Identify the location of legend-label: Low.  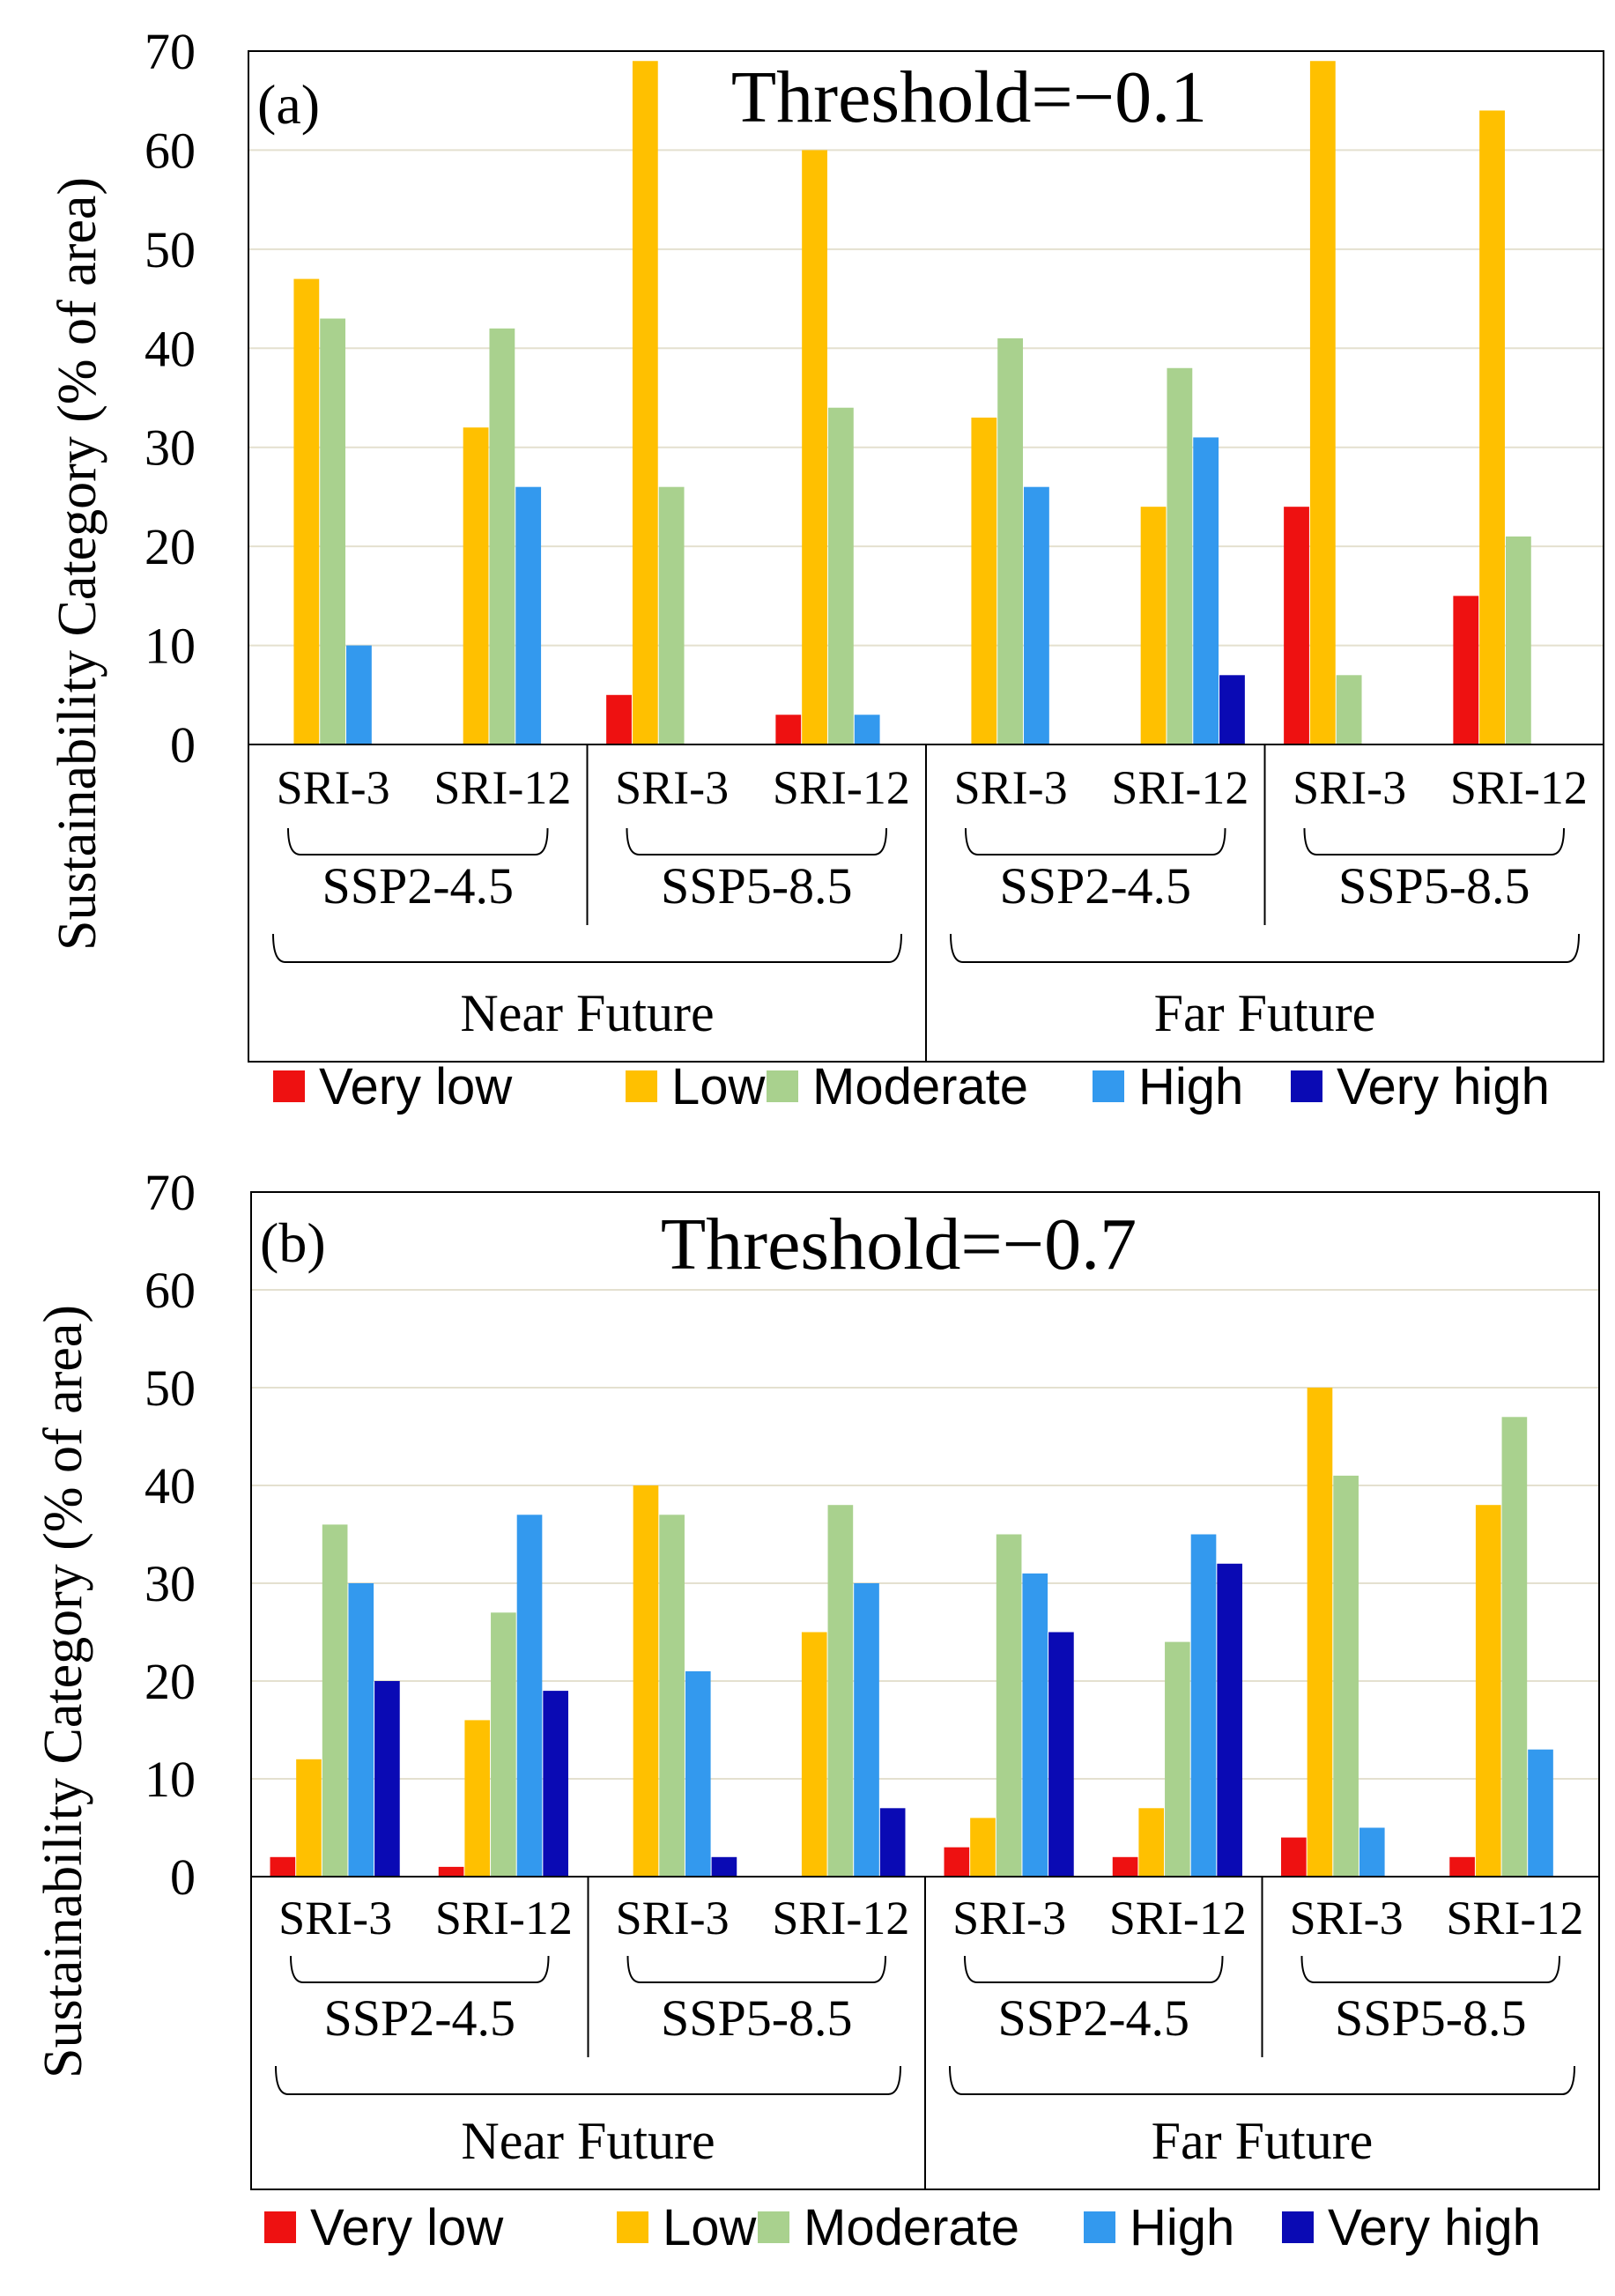
(710, 2227).